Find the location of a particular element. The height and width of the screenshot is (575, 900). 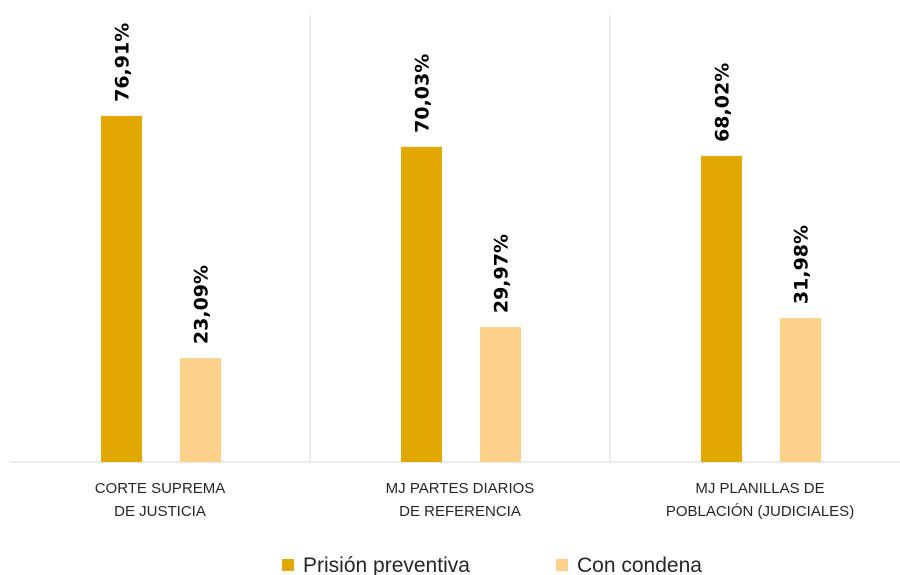

legend-label: Con condena is located at coordinates (639, 564).